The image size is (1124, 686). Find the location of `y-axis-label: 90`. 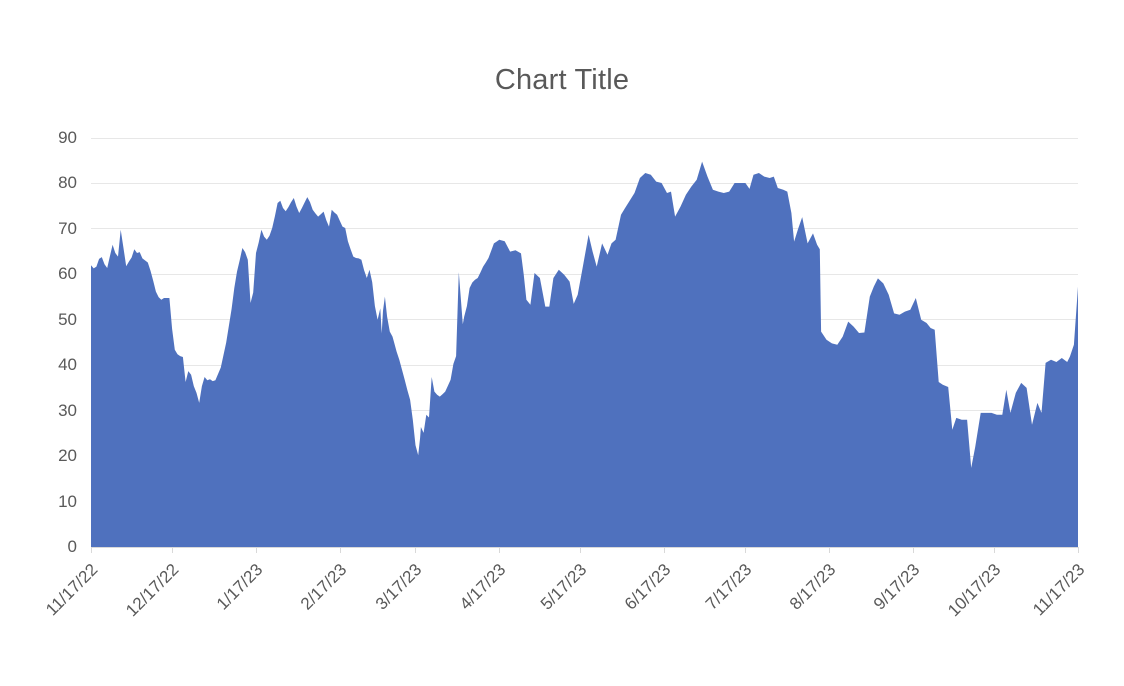

y-axis-label: 90 is located at coordinates (67, 137).